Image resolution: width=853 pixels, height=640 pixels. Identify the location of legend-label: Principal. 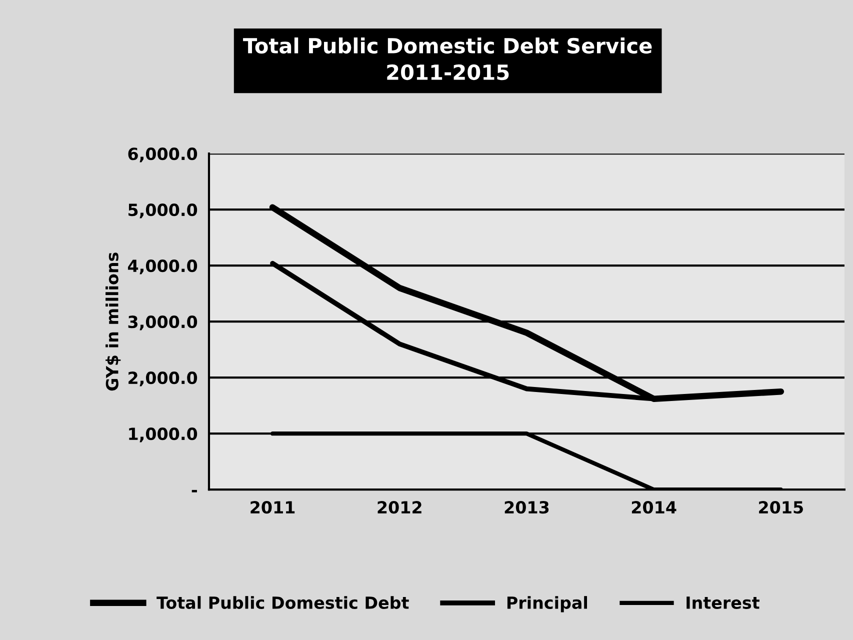
(547, 604).